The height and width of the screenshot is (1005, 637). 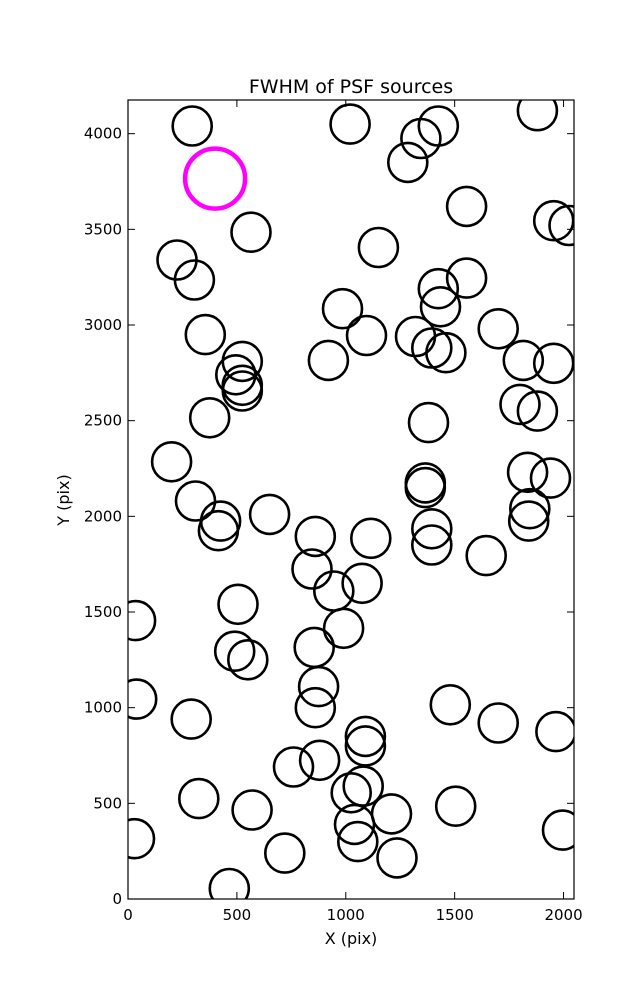 What do you see at coordinates (103, 325) in the screenshot?
I see `y-tick-label: 3000` at bounding box center [103, 325].